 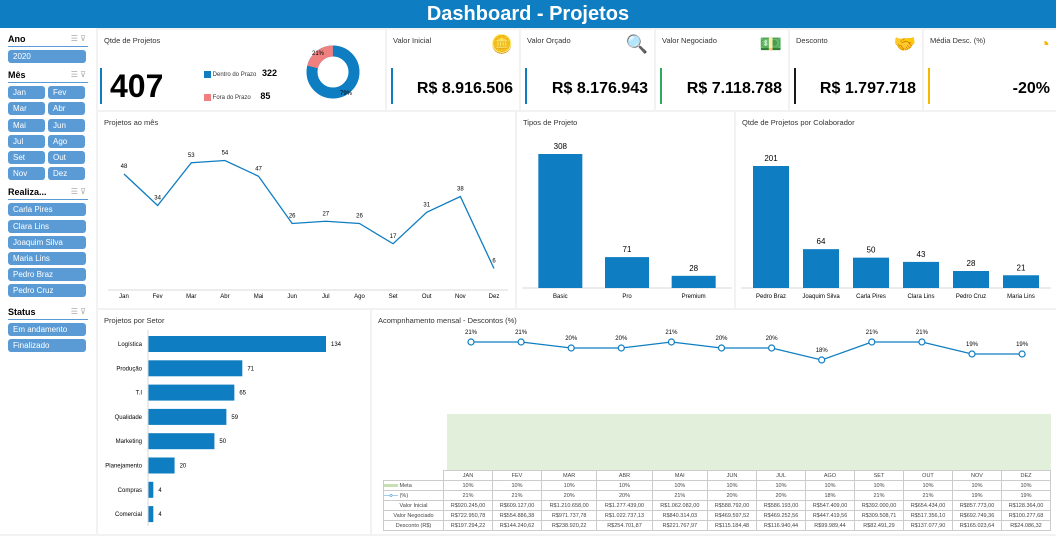 What do you see at coordinates (587, 70) in the screenshot?
I see `kpi-card: Valor Orçado 🔍 R$ 8.176.943` at bounding box center [587, 70].